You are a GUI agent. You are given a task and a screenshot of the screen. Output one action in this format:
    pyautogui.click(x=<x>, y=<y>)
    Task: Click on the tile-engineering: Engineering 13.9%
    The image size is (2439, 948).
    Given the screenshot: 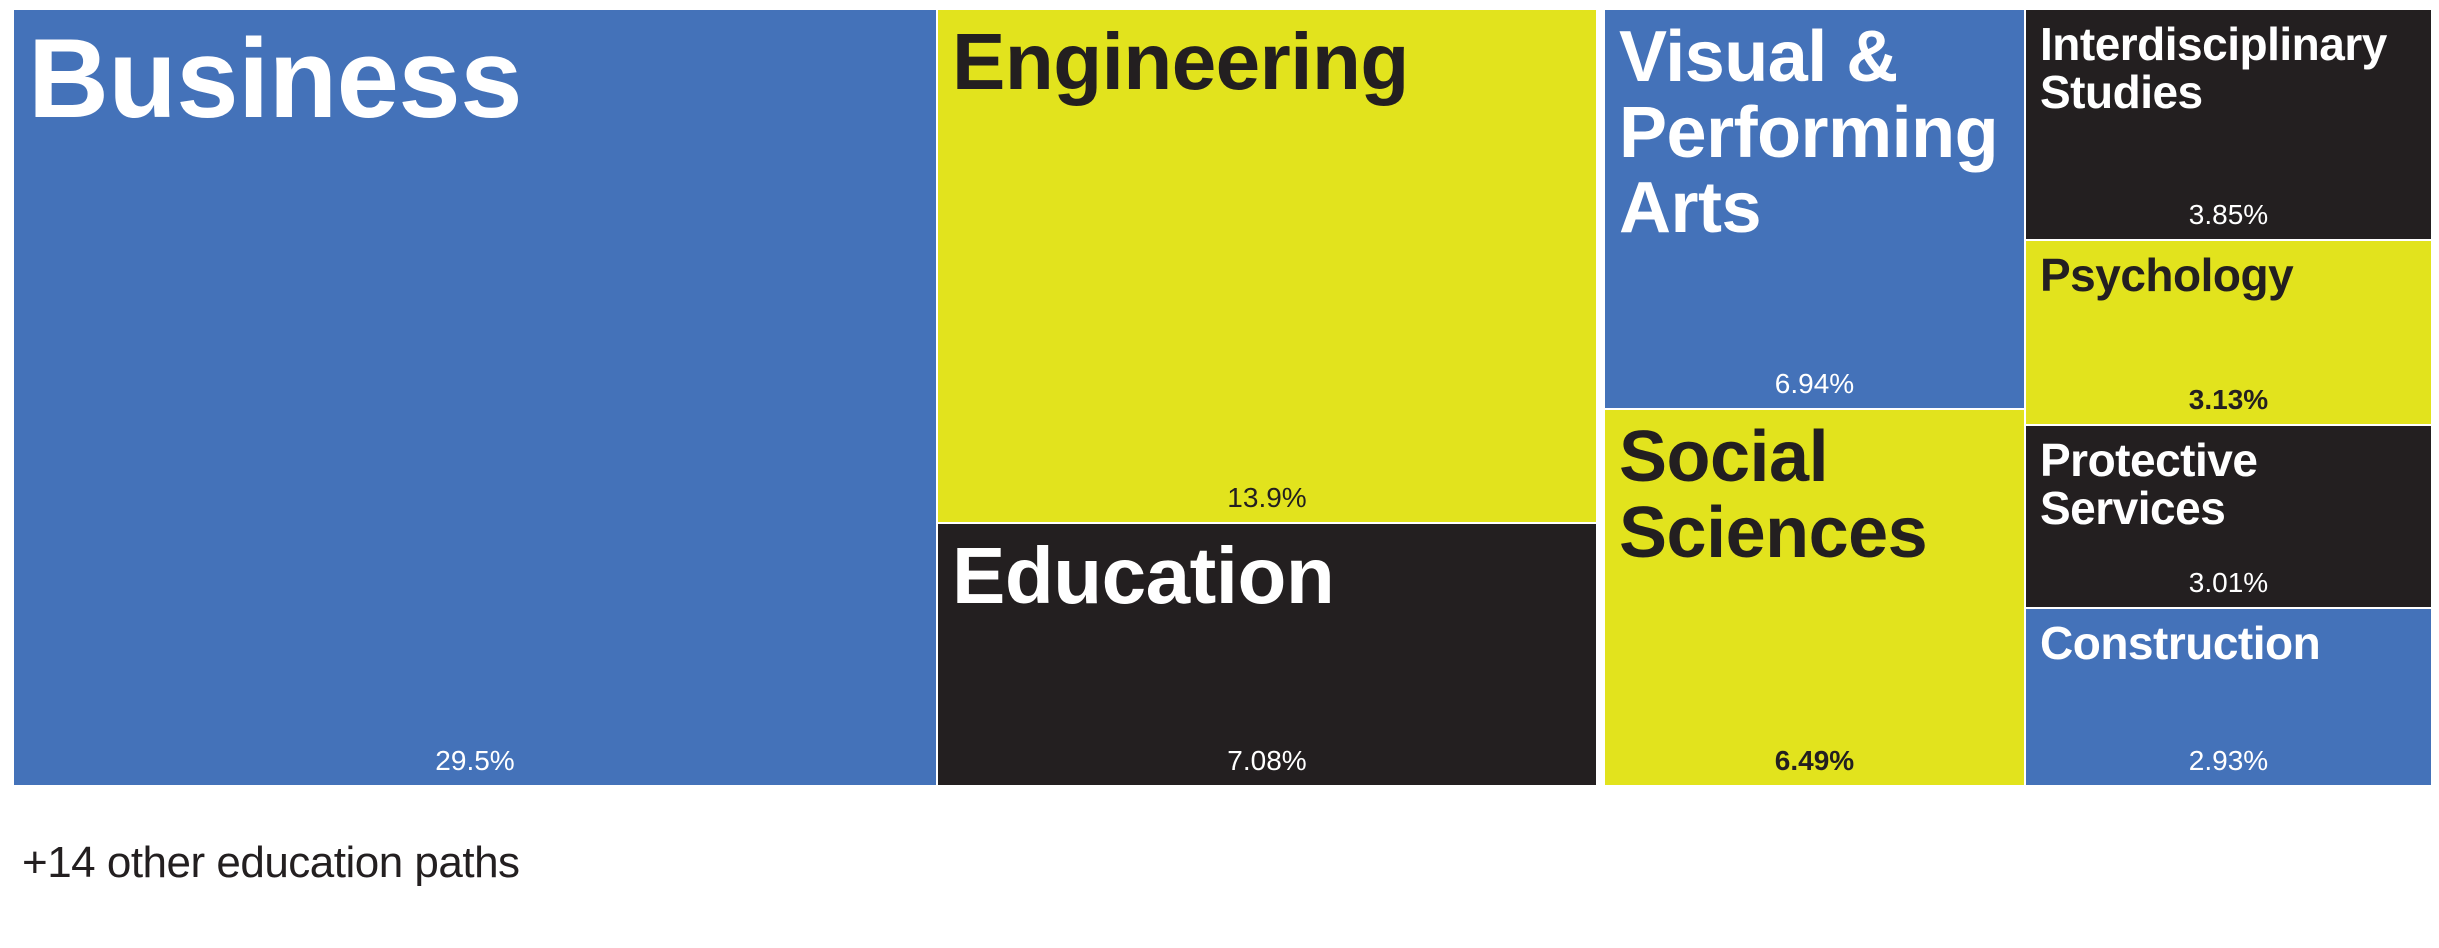 What is the action you would take?
    pyautogui.click(x=1267, y=266)
    